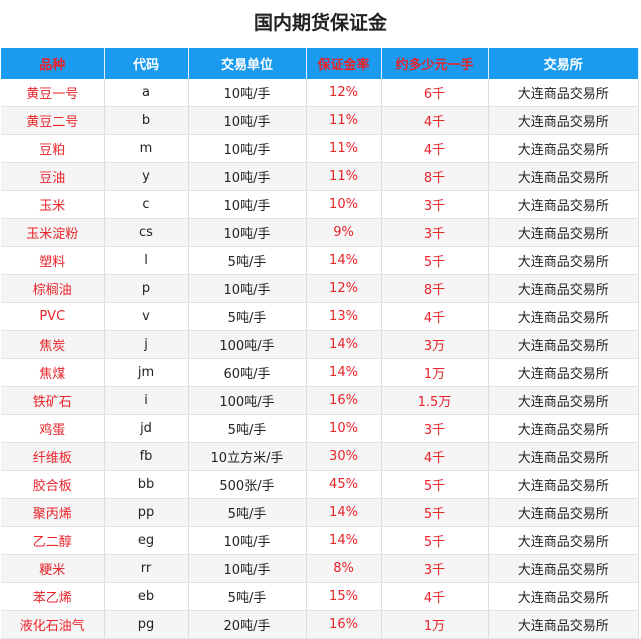  I want to click on table-row: 铁矿石 i 100吨/手 16% 1.5万 大连商品交易所, so click(320, 400).